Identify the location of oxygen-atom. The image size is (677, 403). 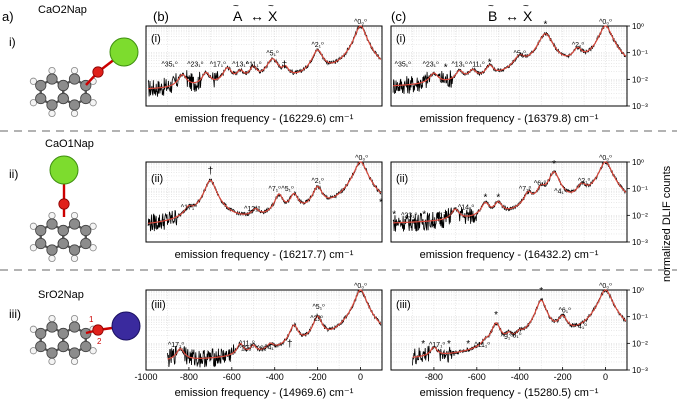
(98, 330).